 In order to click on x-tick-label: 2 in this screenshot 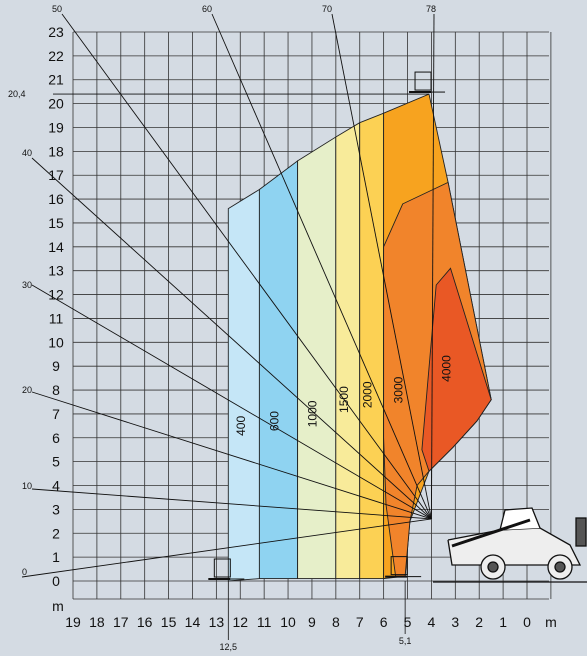, I will do `click(479, 622)`.